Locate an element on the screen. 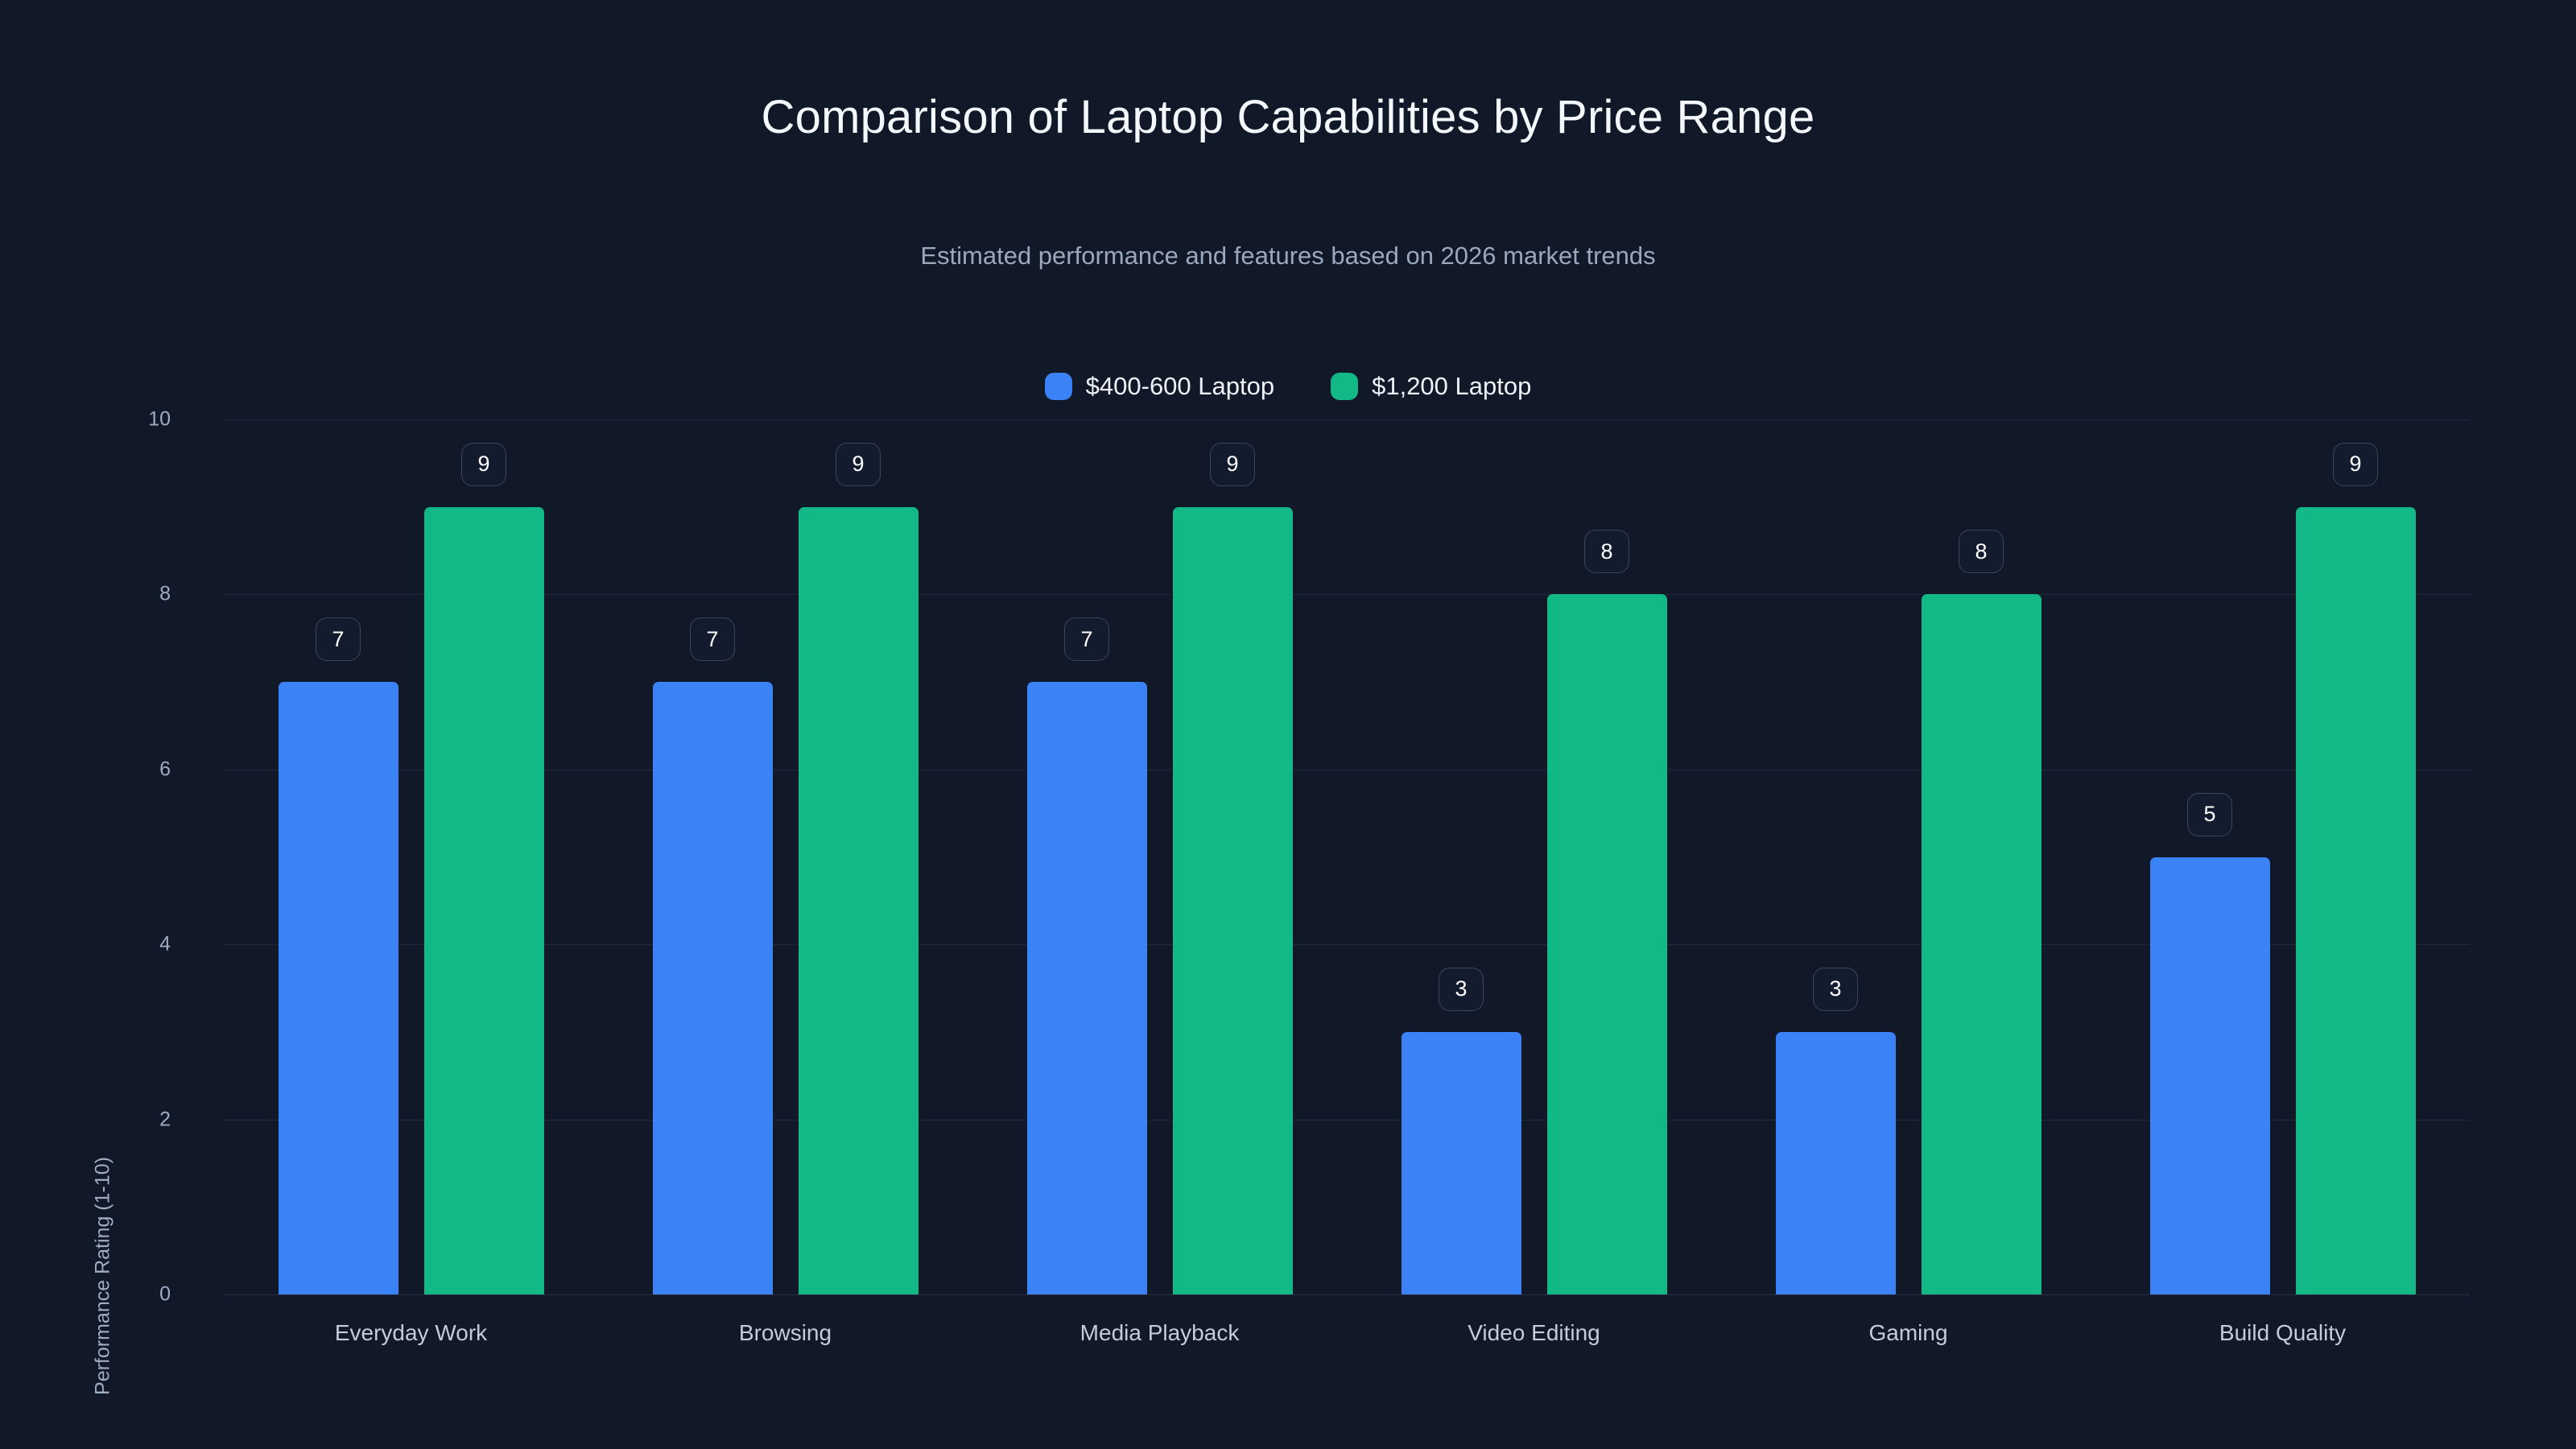 The width and height of the screenshot is (2576, 1449). x-tick-label: Video Editing is located at coordinates (1534, 1332).